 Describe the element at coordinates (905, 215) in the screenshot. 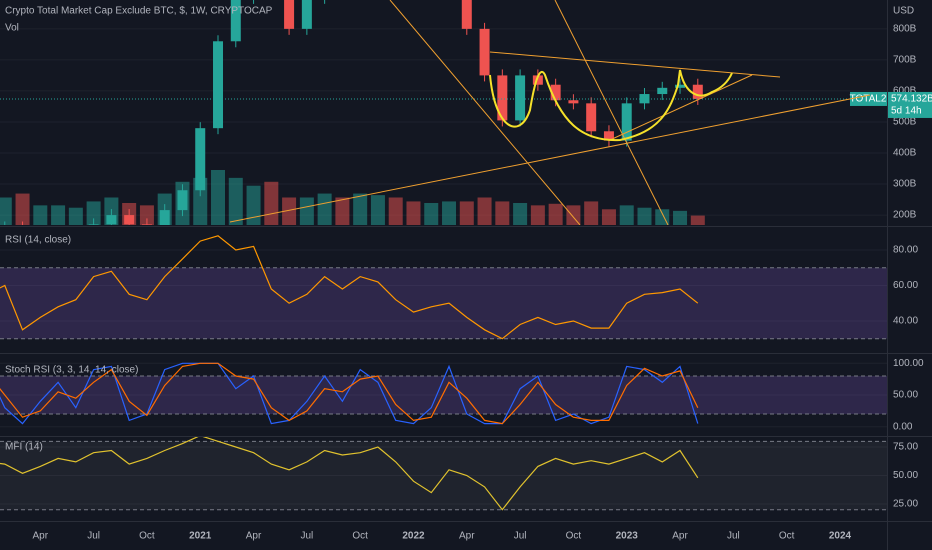

I see `y-tick-label: 200B` at that location.